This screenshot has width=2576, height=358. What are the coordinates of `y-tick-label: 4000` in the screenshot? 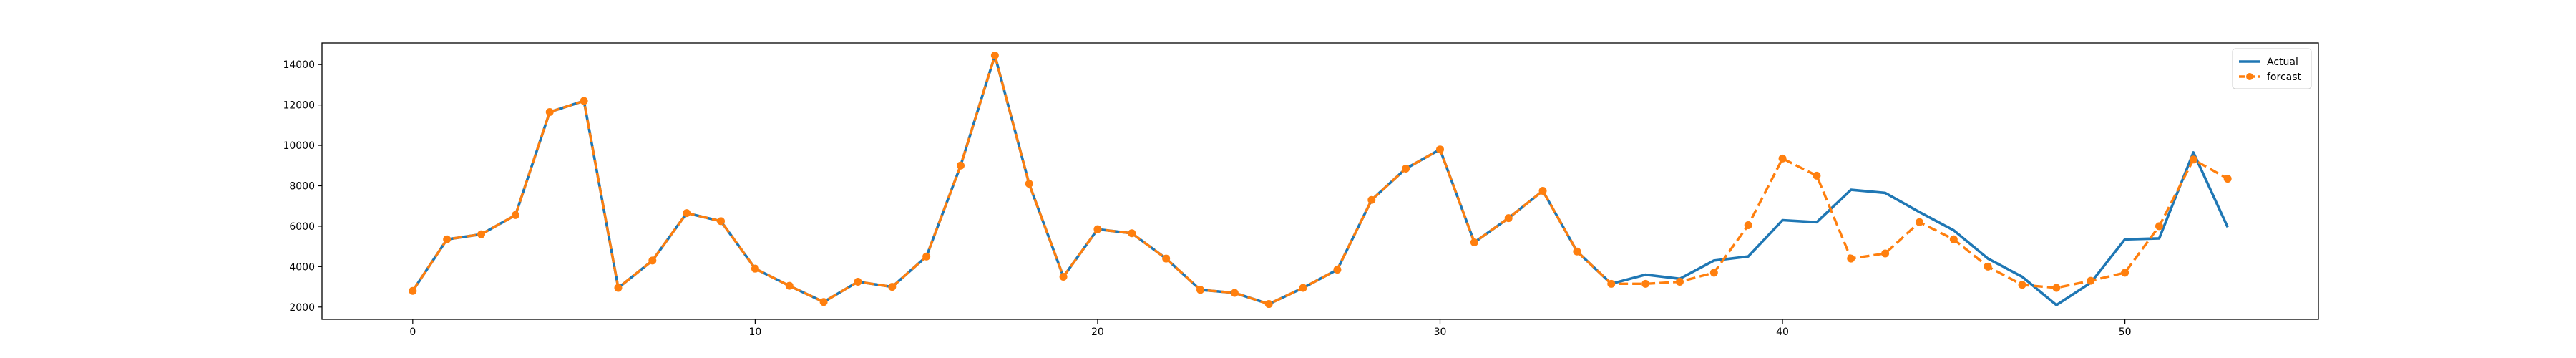 It's located at (302, 267).